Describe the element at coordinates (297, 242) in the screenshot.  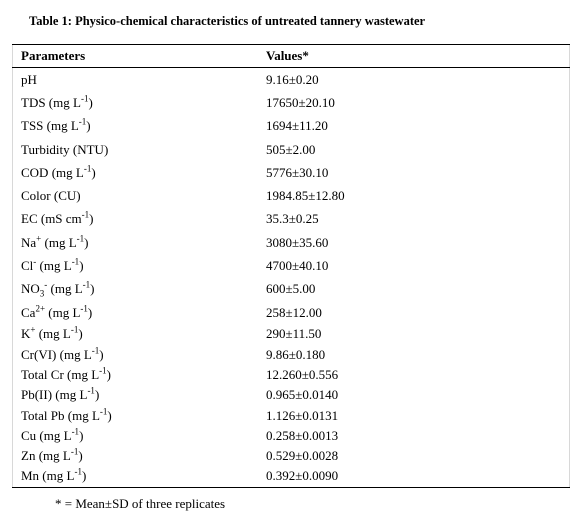
I see `value-cell: 3080±35.60` at that location.